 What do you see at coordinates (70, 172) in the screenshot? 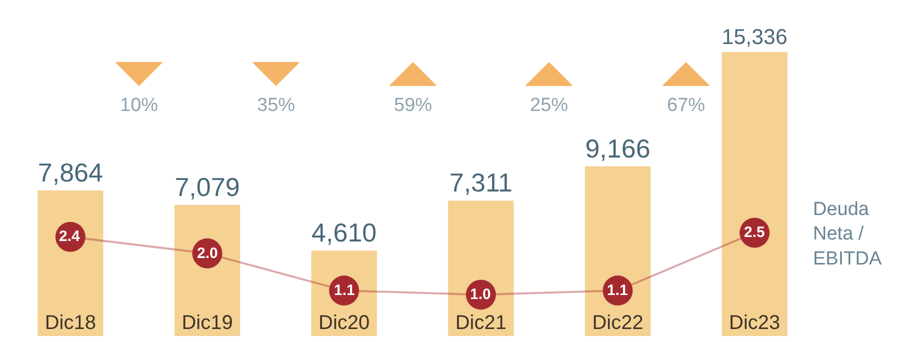
I see `data-label: 7,864` at bounding box center [70, 172].